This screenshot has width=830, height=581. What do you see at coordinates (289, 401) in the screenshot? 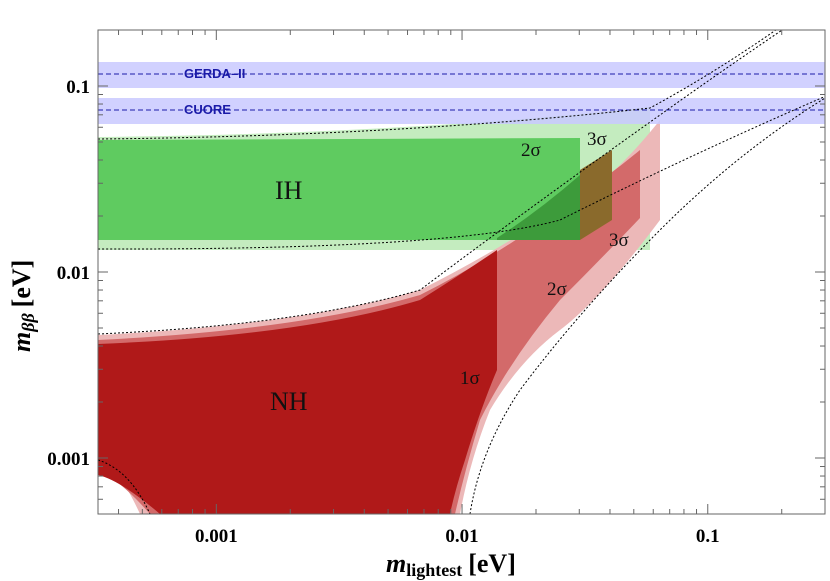
I see `nh-label: NH` at bounding box center [289, 401].